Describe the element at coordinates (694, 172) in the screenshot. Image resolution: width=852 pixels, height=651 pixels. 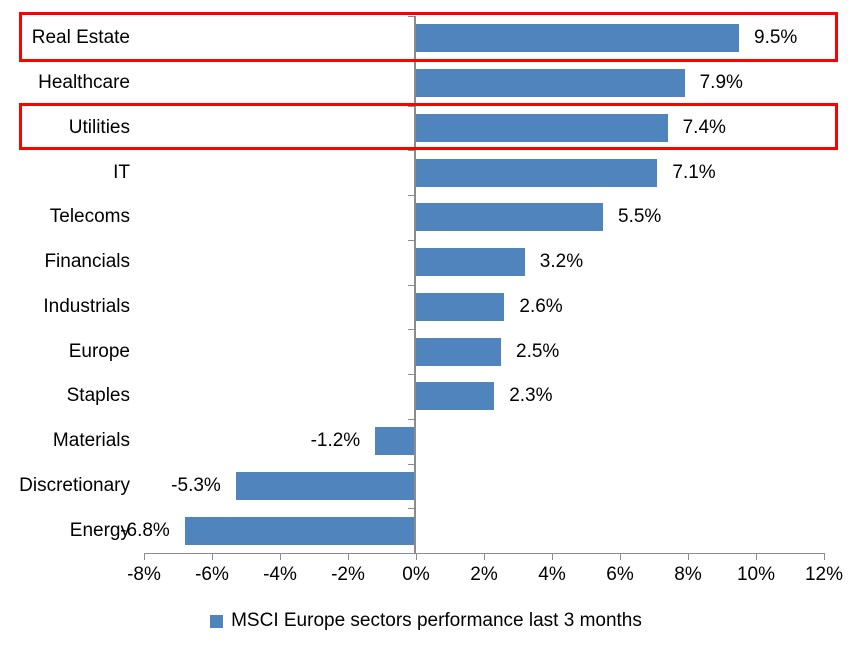
I see `data-label: 7.1%` at that location.